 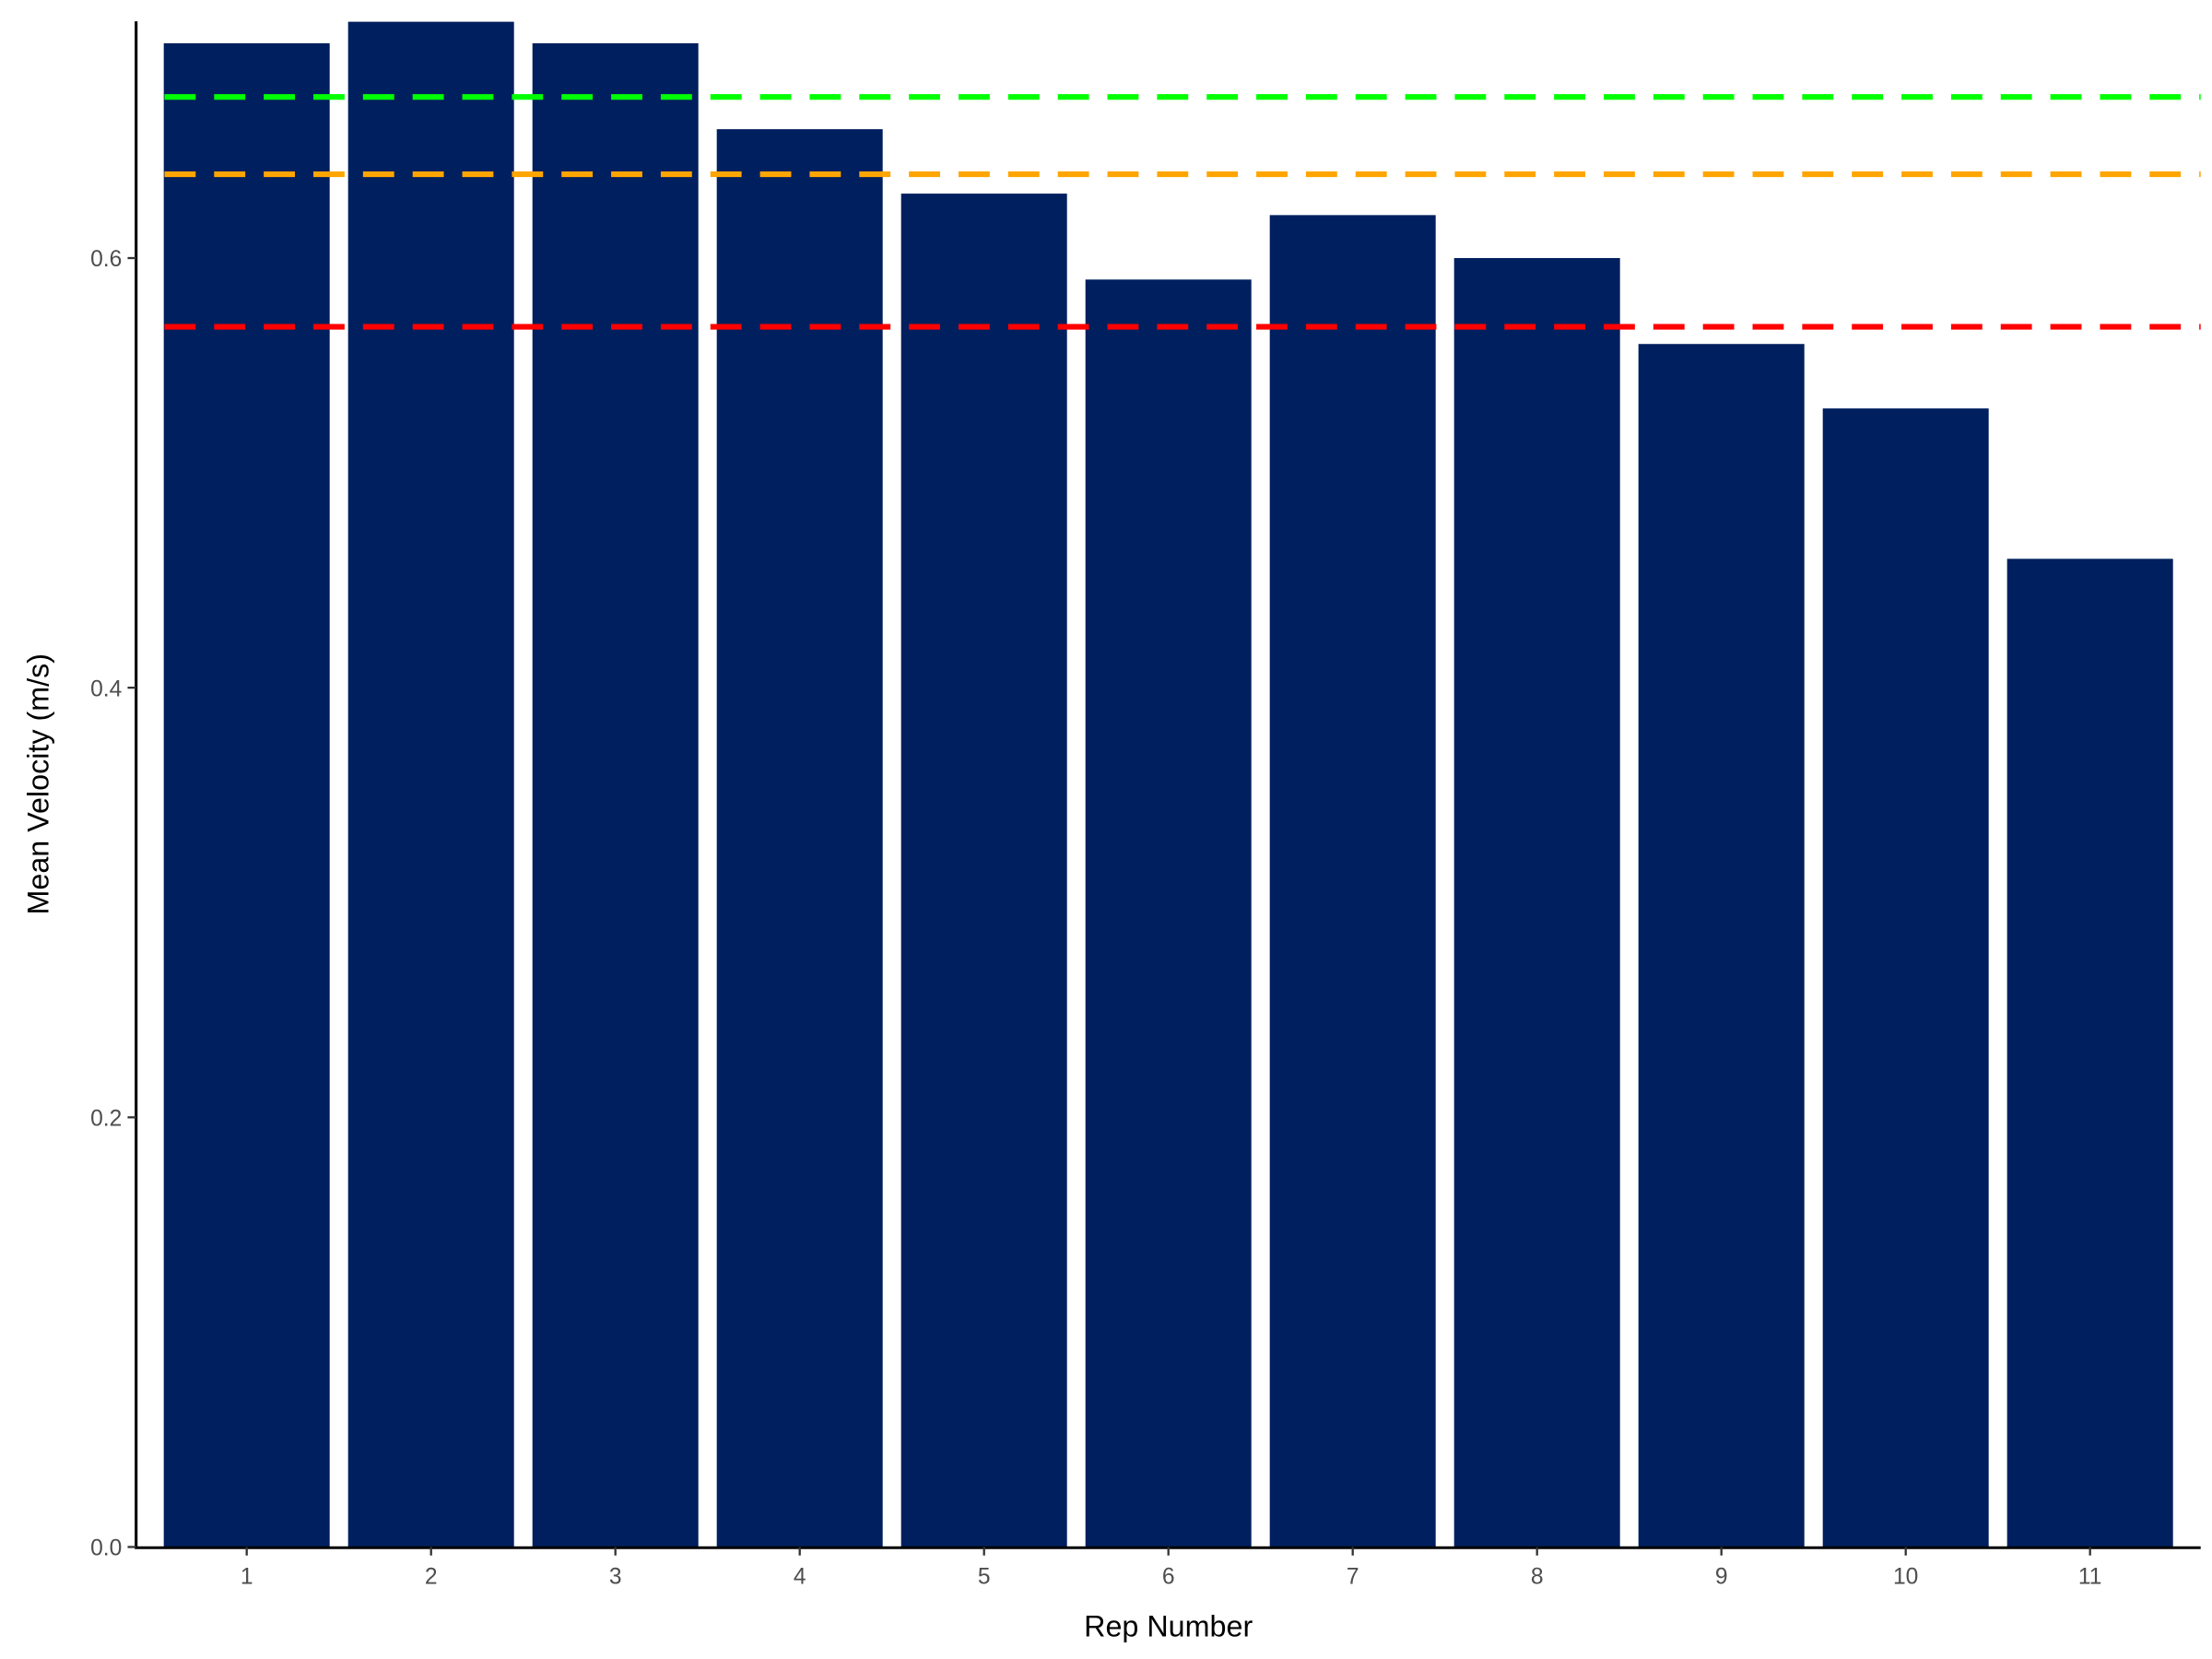 What do you see at coordinates (1721, 1576) in the screenshot?
I see `x-tick-label: 9` at bounding box center [1721, 1576].